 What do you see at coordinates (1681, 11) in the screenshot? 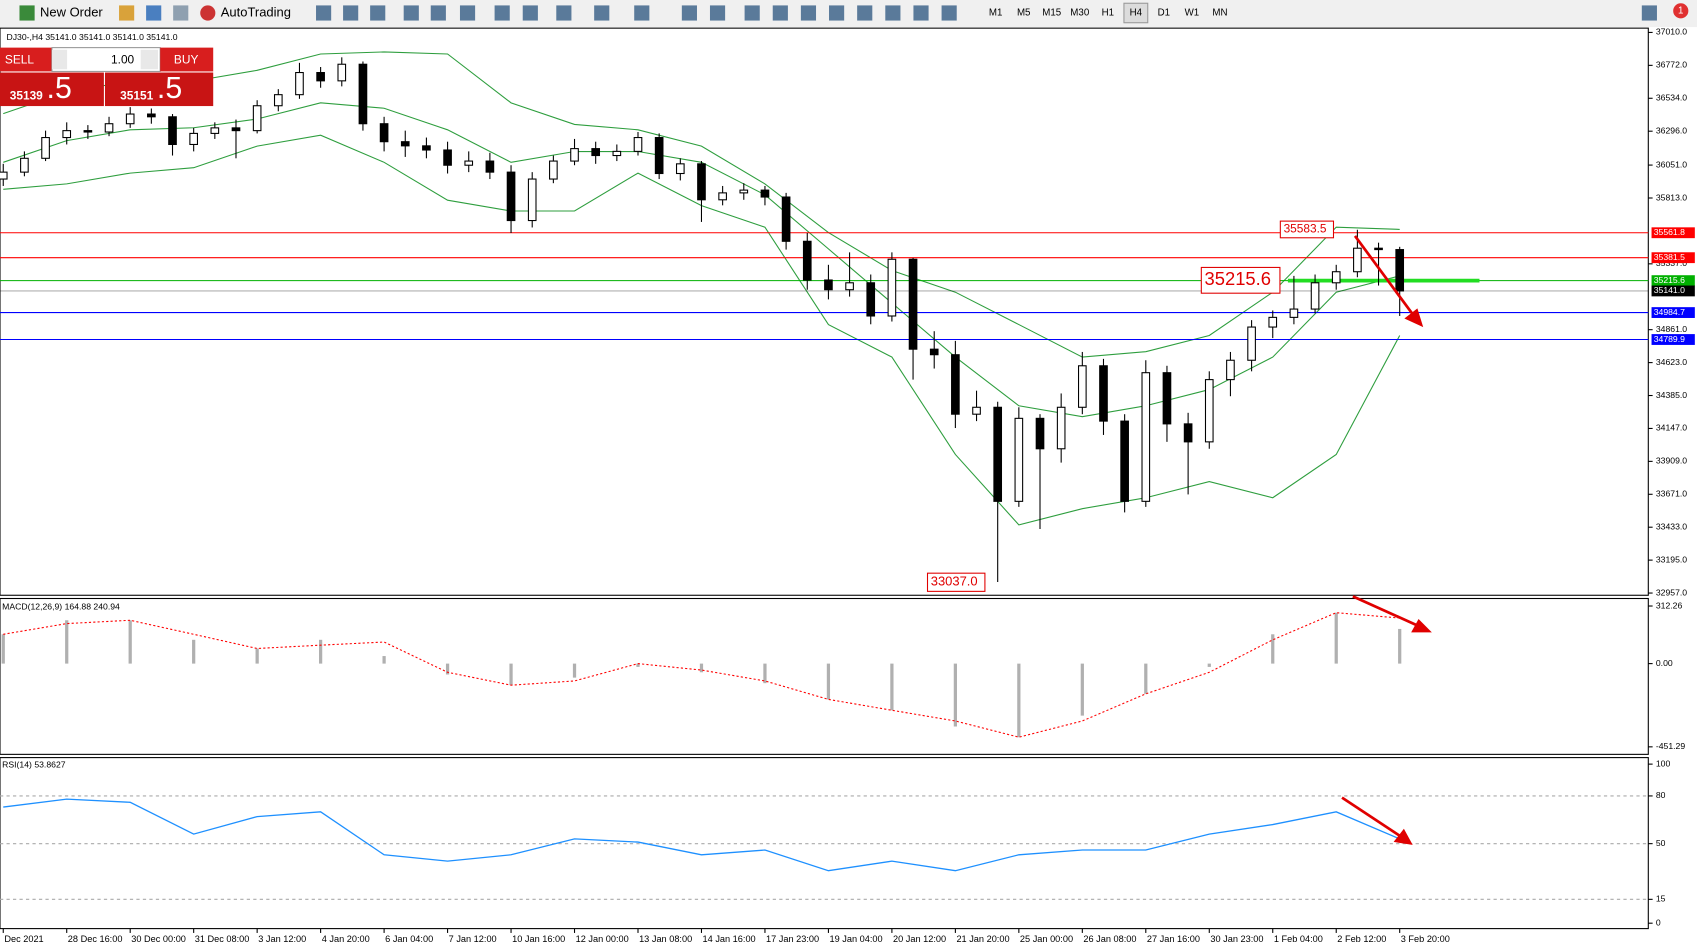
I see `notification-badge` at bounding box center [1681, 11].